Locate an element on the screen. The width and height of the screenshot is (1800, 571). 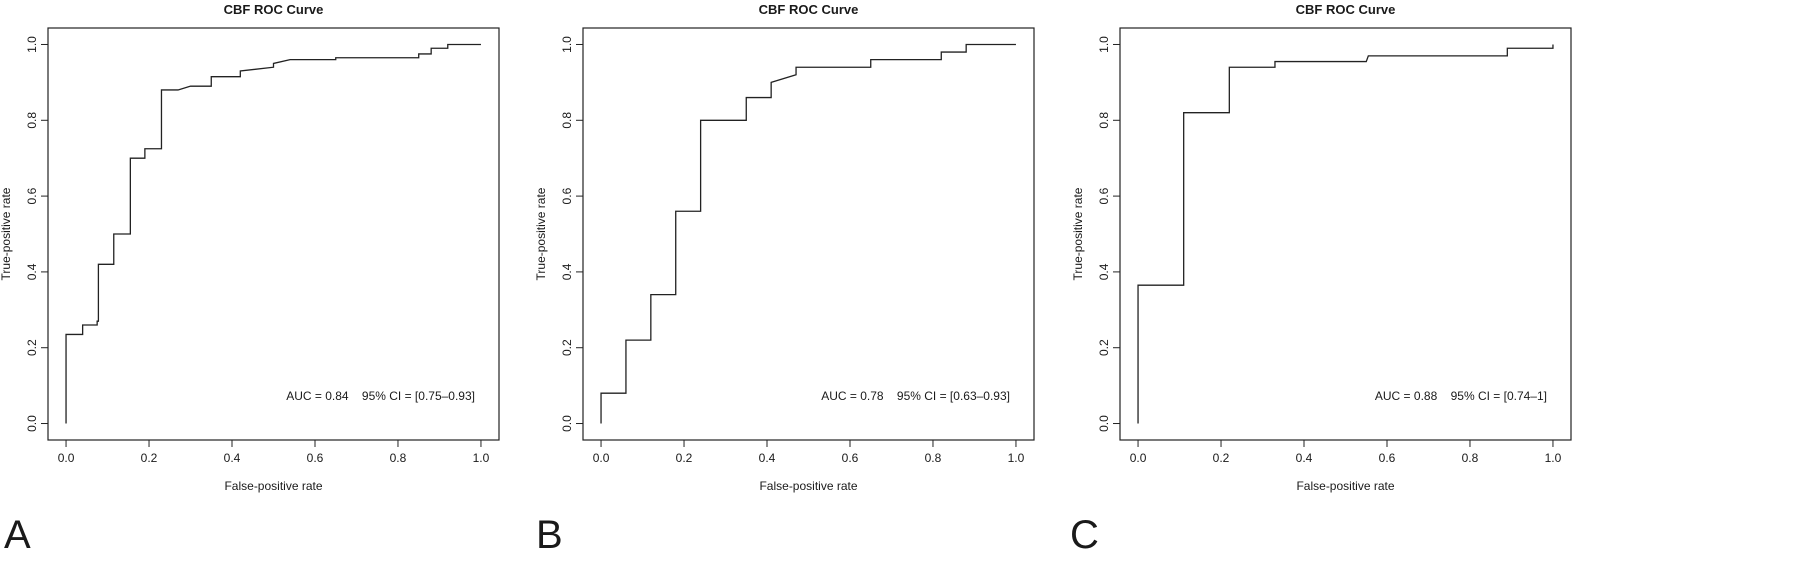
panel-letter: C is located at coordinates (1084, 535).